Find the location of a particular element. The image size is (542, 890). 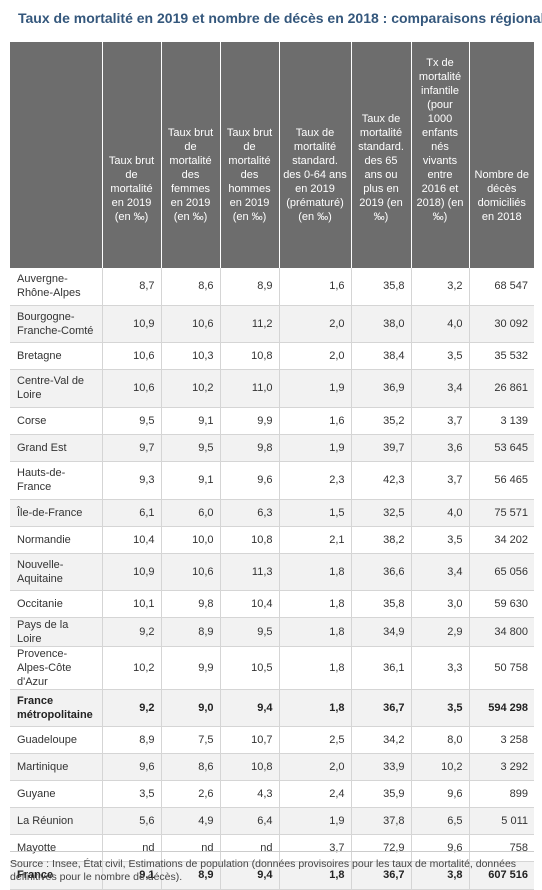

value-cell: 35,9 is located at coordinates (381, 794).